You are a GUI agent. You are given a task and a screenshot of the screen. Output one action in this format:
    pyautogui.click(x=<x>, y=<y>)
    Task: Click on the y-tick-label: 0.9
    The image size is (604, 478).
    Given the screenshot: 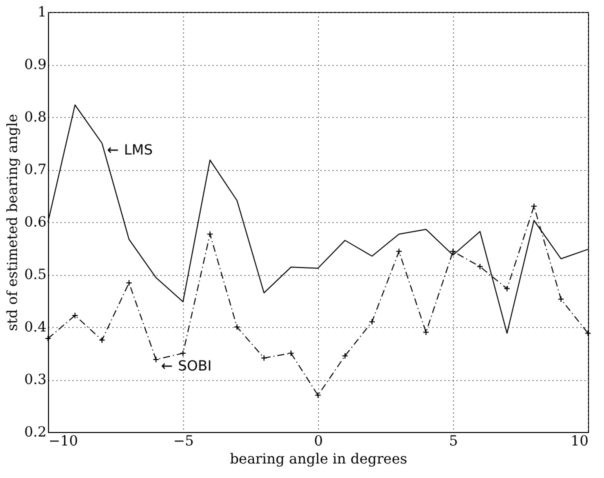 What is the action you would take?
    pyautogui.click(x=35, y=65)
    